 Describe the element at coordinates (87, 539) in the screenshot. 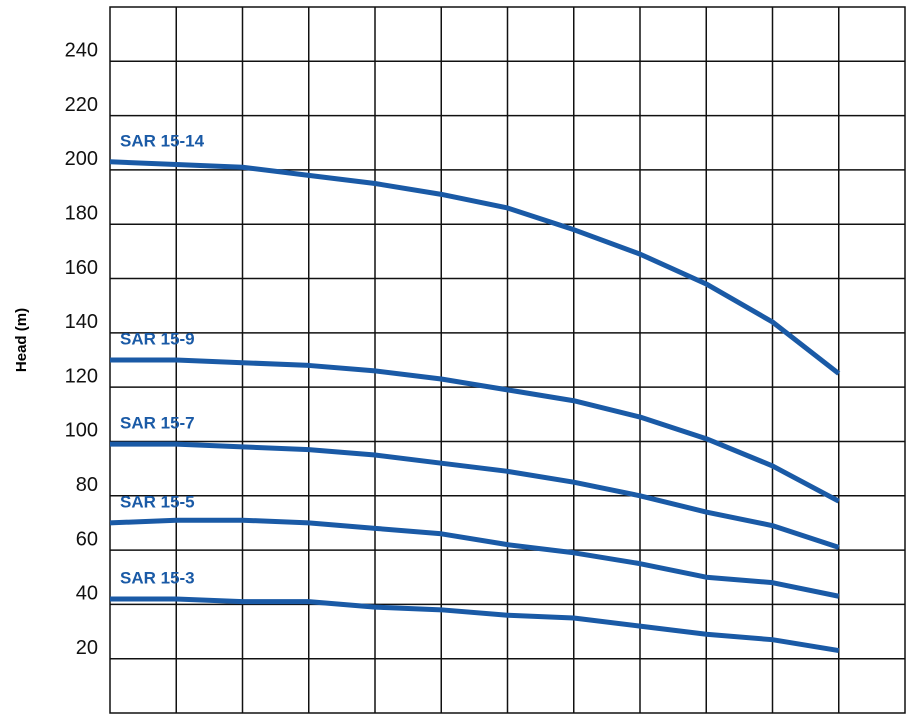

I see `y-tick-label: 60` at that location.